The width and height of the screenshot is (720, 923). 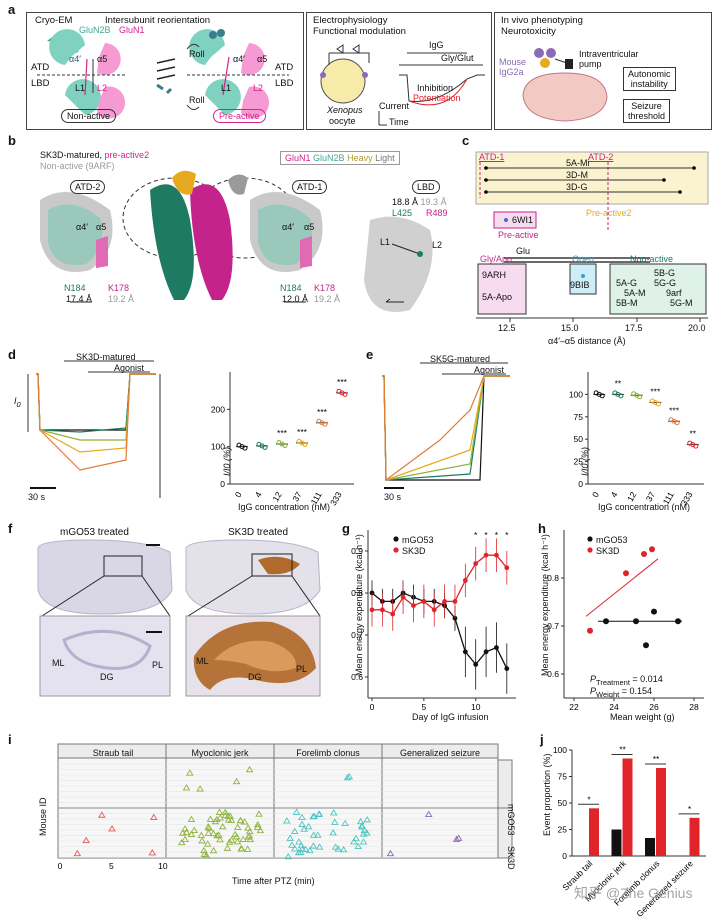 What do you see at coordinates (564, 856) in the screenshot?
I see `j-ytick-label-0: 0` at bounding box center [564, 856].